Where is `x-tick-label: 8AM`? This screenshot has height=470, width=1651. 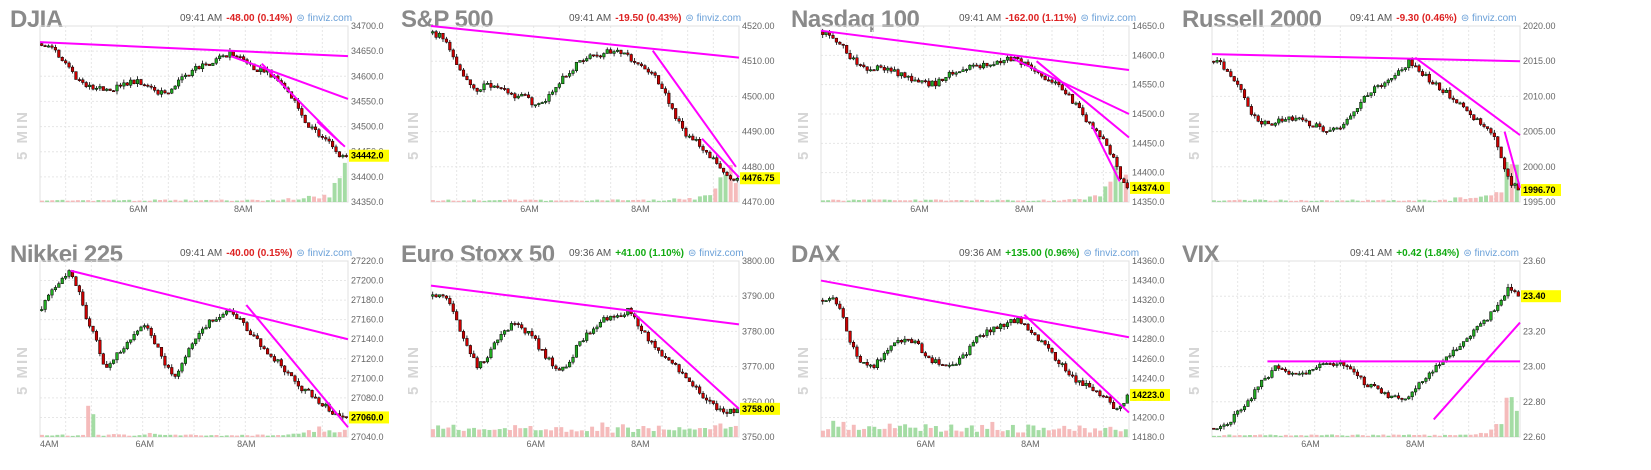
x-tick-label: 8AM is located at coordinates (243, 209).